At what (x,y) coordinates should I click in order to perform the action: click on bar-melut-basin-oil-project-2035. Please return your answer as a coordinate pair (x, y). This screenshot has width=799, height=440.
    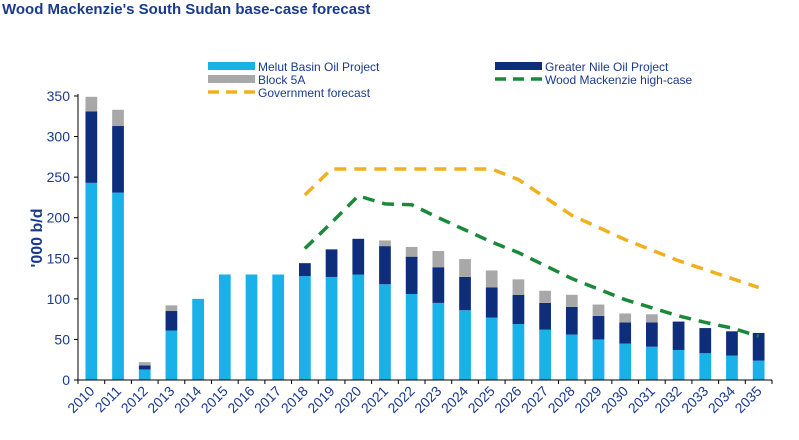
    Looking at the image, I should click on (758, 370).